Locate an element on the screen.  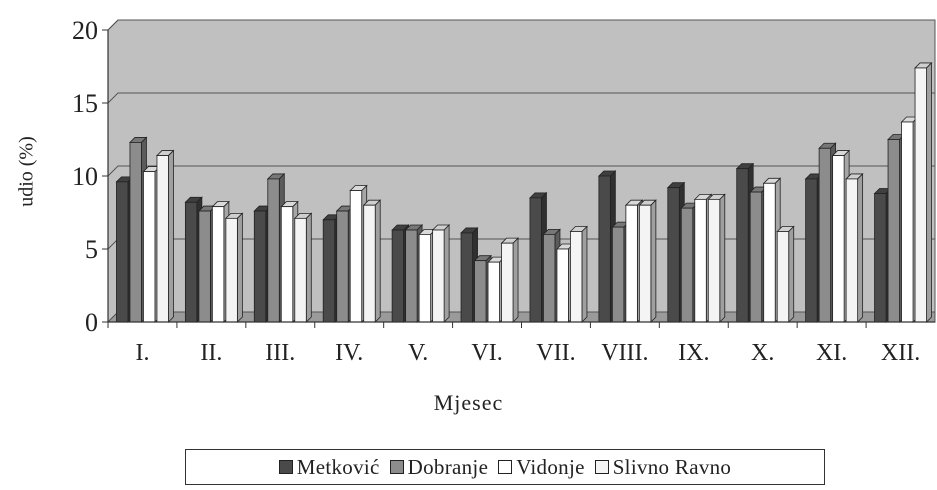
legend-item-metkovic: Metković is located at coordinates (329, 467).